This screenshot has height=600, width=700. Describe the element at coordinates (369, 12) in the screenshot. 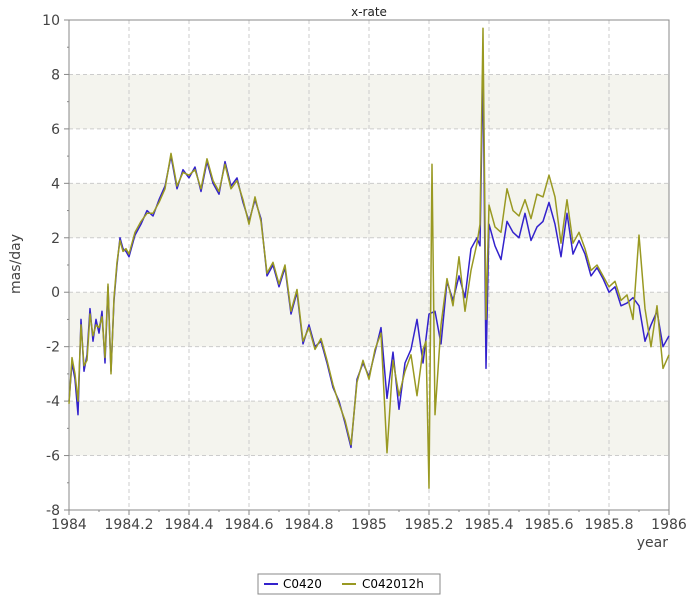

I see `chart-title: x-rate` at that location.